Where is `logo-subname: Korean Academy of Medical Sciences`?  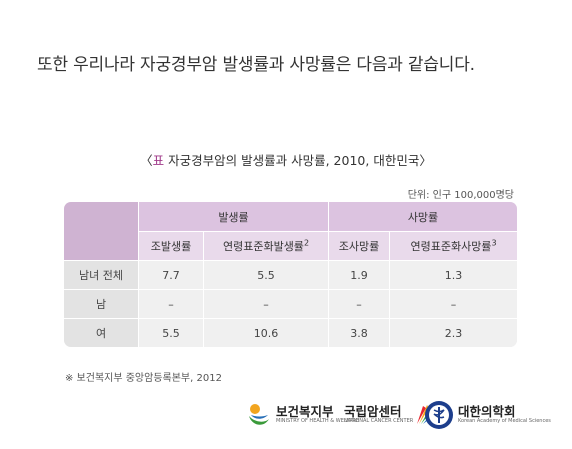
logo-subname: Korean Academy of Medical Sciences is located at coordinates (504, 421).